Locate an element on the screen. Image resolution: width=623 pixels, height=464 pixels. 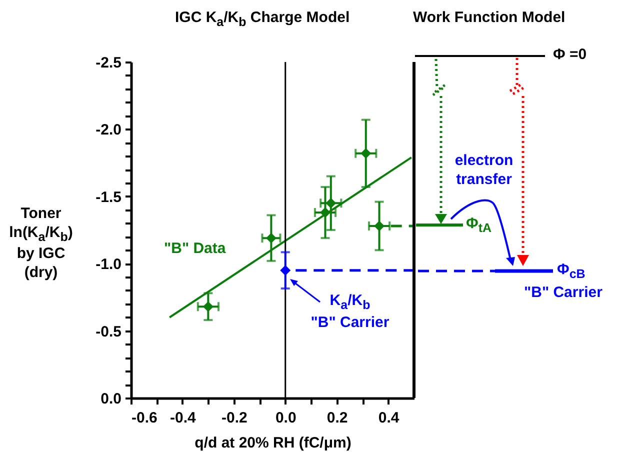
text: electron transfer is located at coordinates (484, 171).